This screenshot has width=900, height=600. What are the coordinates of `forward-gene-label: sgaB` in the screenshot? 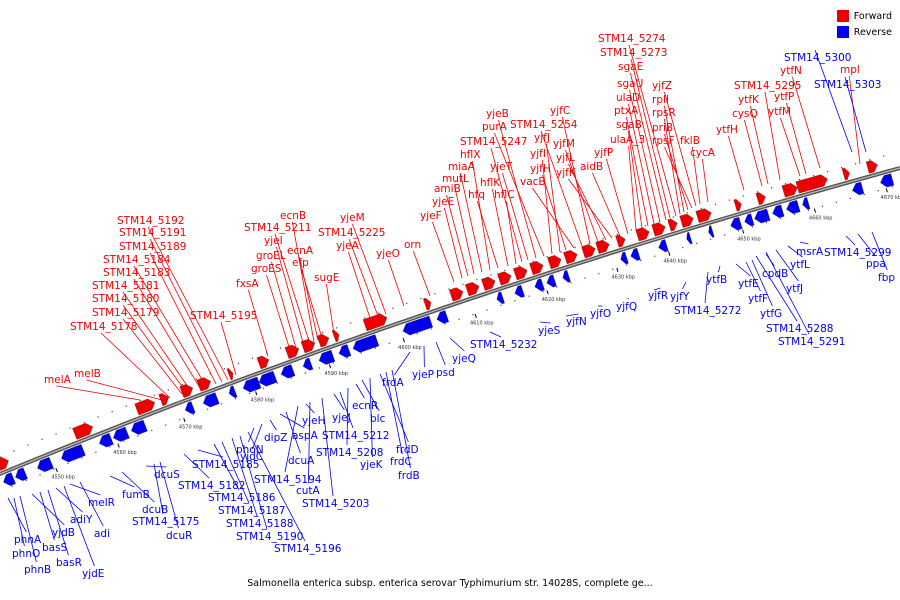 It's located at (629, 125).